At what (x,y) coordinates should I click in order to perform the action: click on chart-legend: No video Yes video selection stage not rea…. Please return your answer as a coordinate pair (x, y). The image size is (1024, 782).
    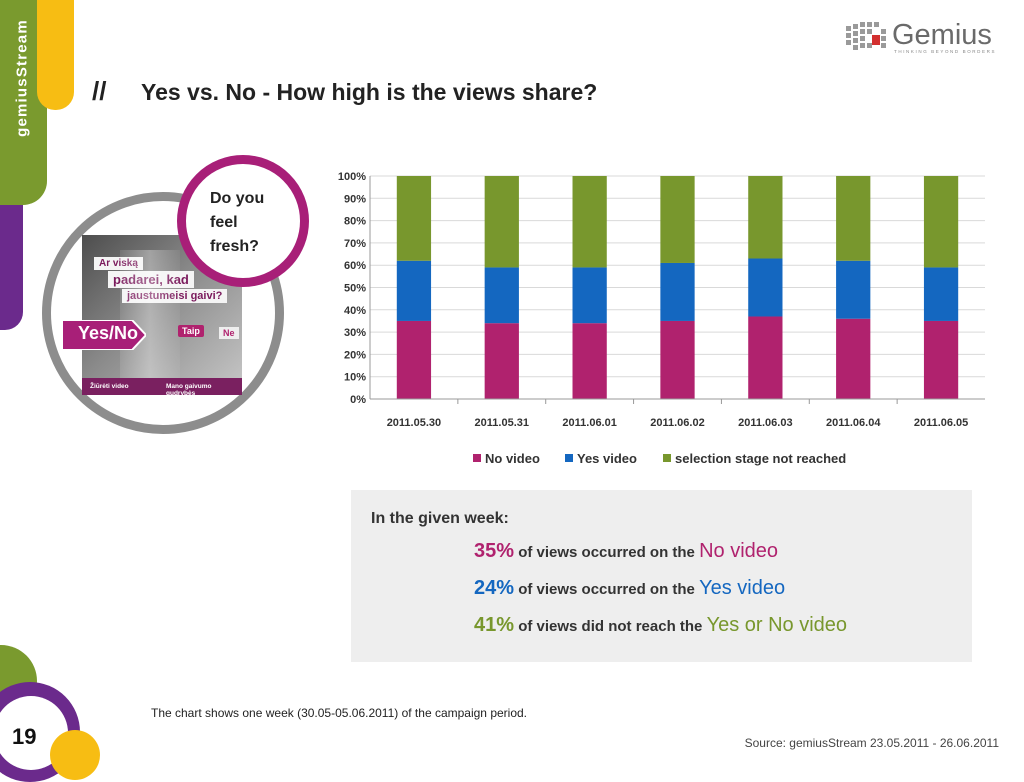
    Looking at the image, I should click on (659, 458).